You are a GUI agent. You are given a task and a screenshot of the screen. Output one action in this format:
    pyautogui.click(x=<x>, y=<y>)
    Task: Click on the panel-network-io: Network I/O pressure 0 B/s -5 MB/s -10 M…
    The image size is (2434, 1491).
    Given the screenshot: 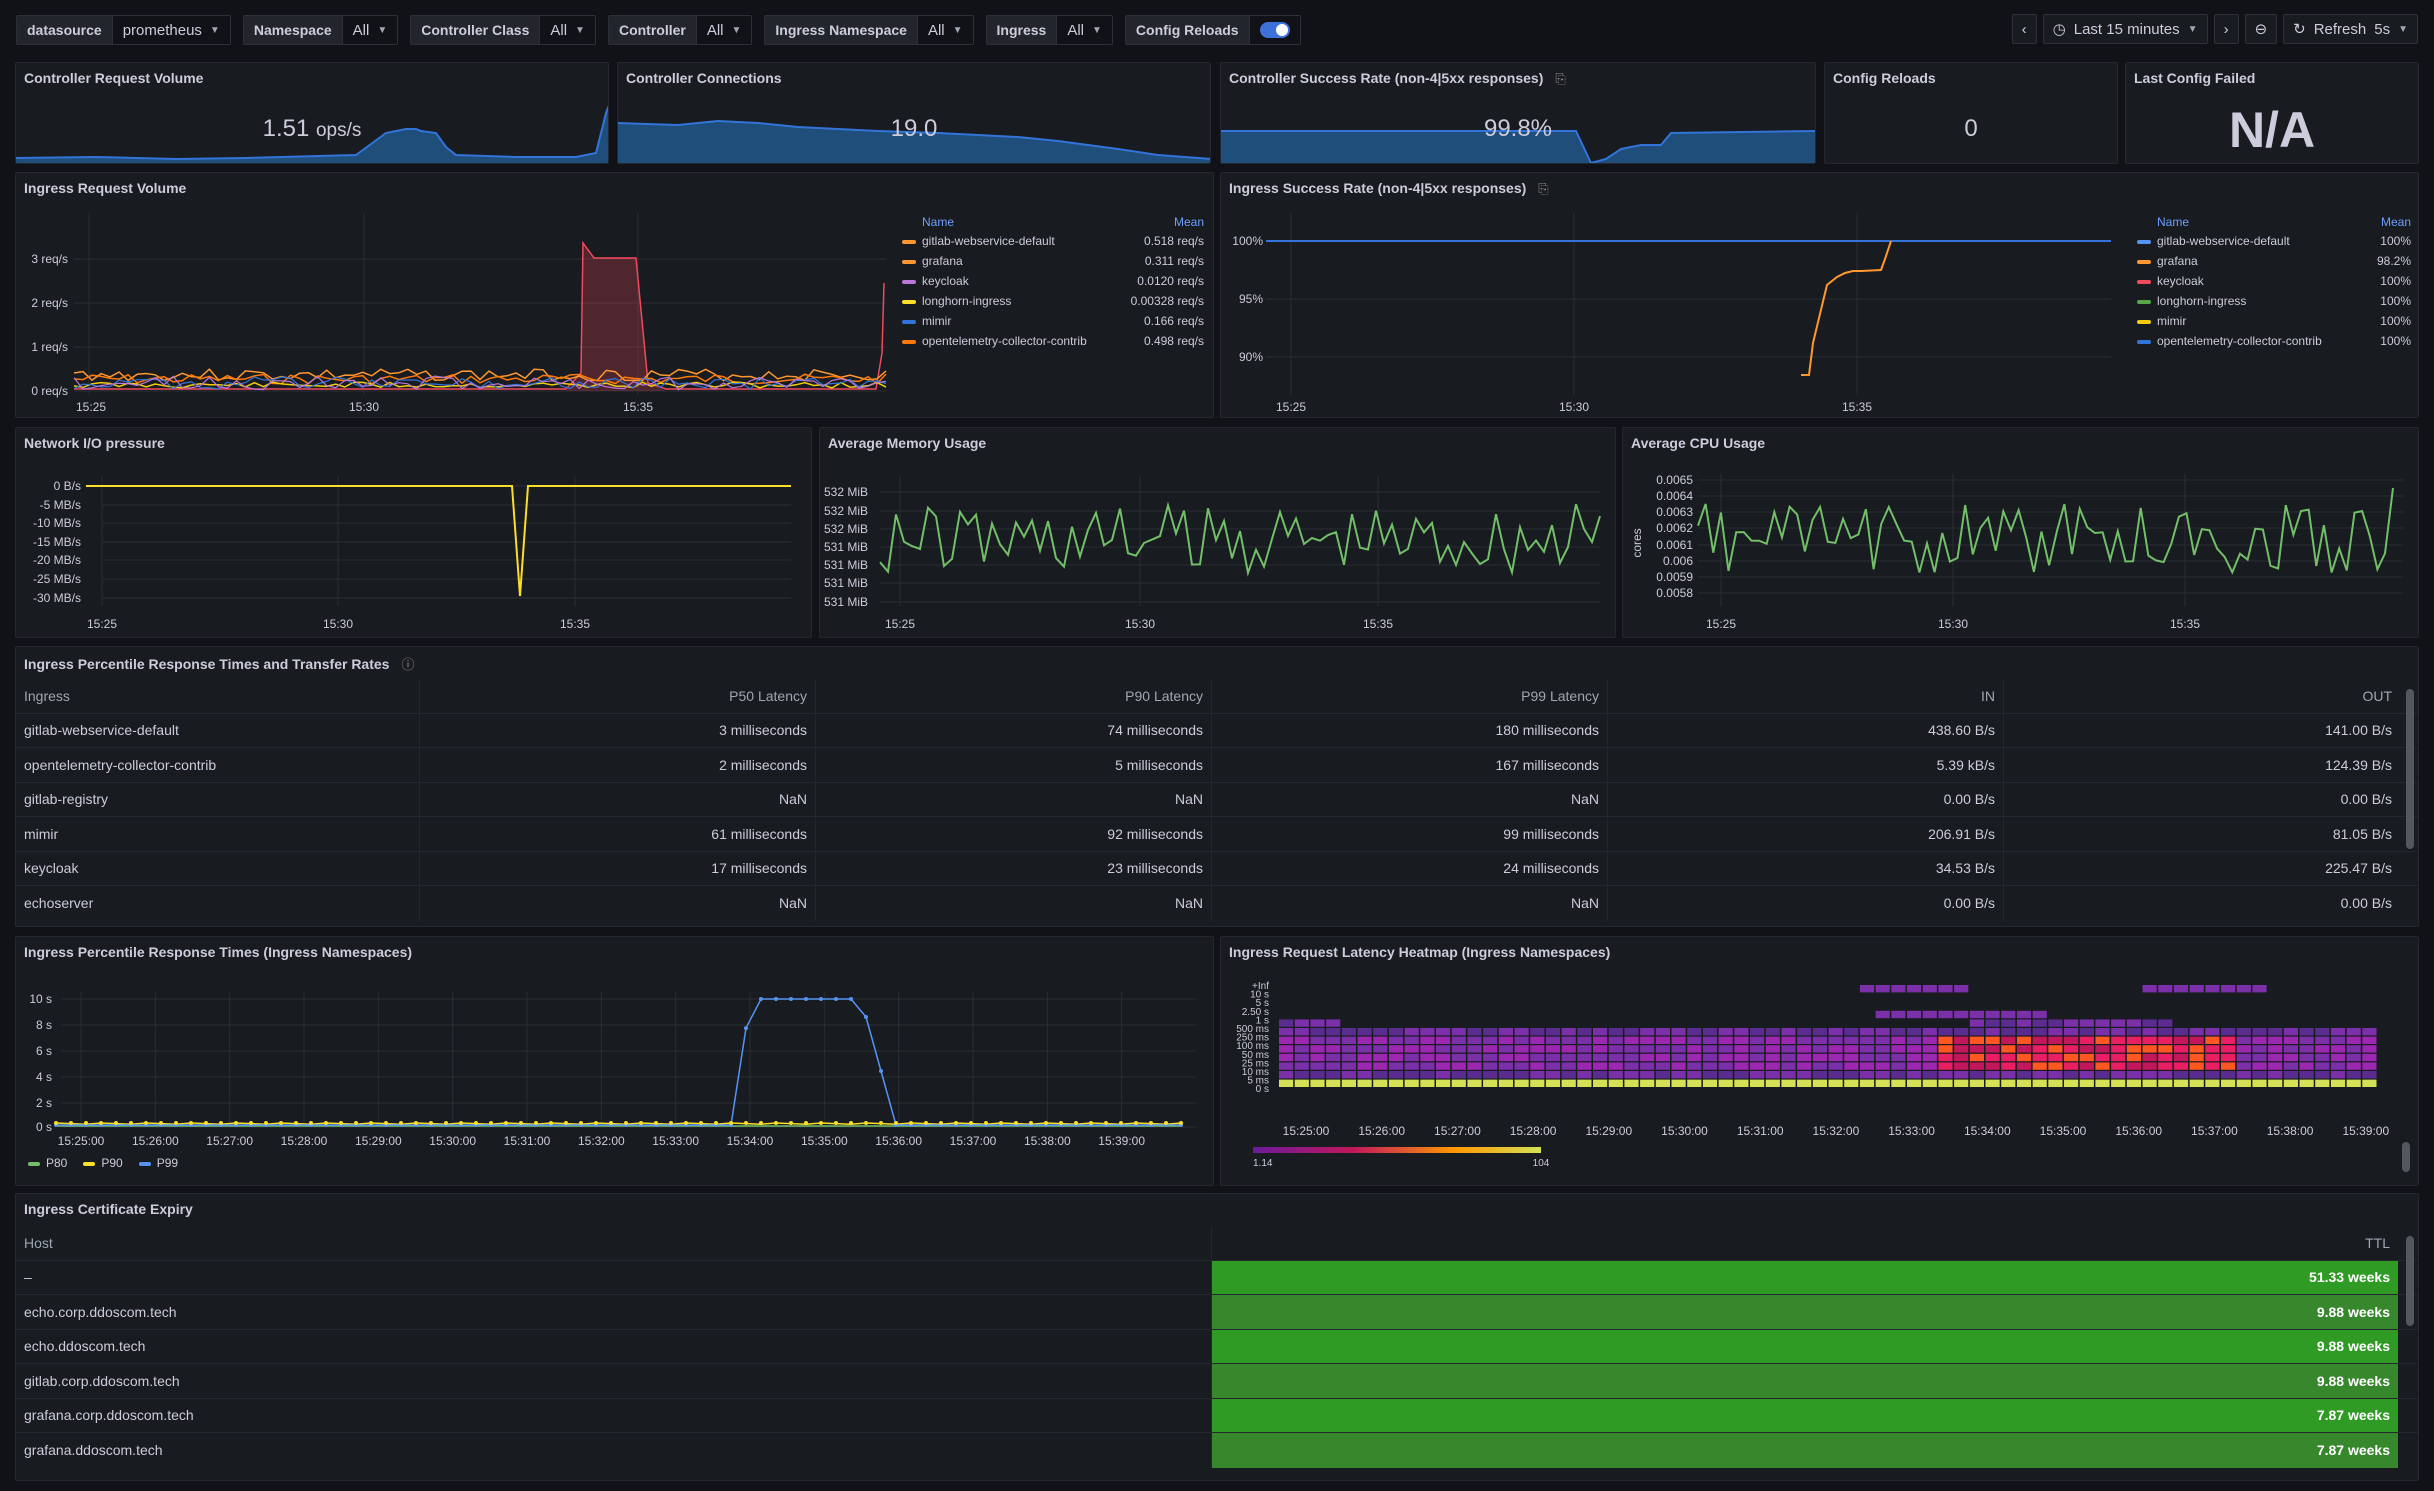 What is the action you would take?
    pyautogui.click(x=413, y=532)
    